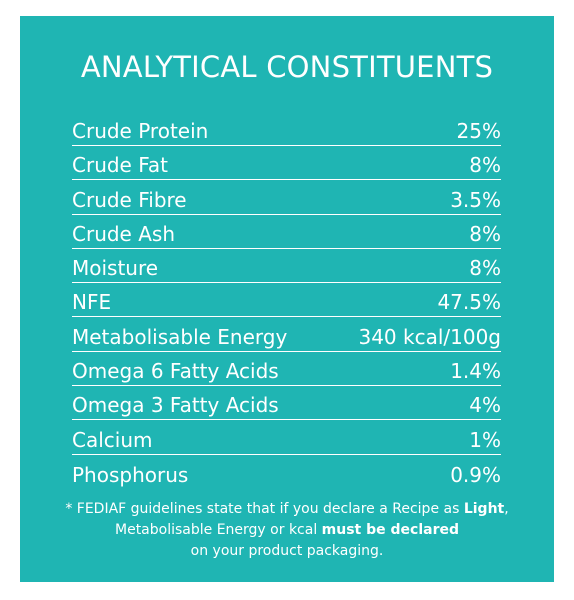  What do you see at coordinates (390, 530) in the screenshot?
I see `footnote-emphasis-declared: must be declared` at bounding box center [390, 530].